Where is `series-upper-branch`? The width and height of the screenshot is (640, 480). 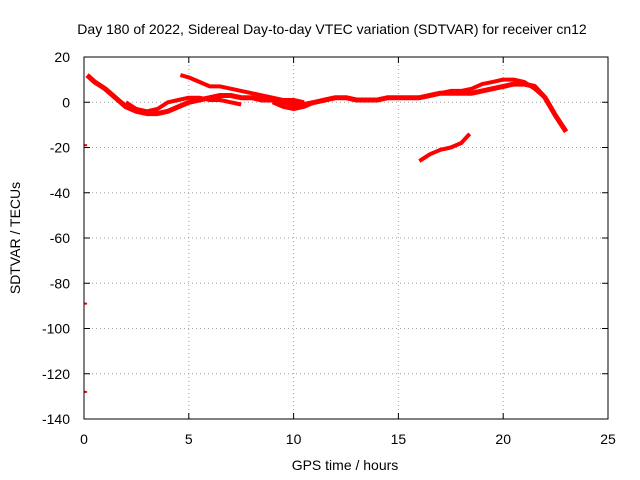 series-upper-branch is located at coordinates (242, 89).